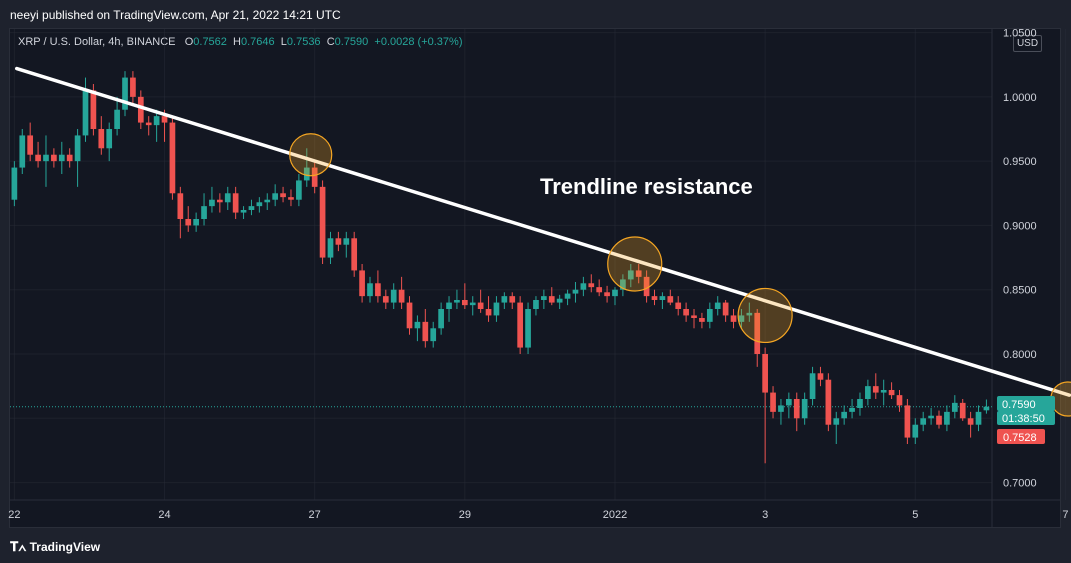 This screenshot has width=1071, height=563. Describe the element at coordinates (330, 42) in the screenshot. I see `ohlc-c-label: C` at that location.